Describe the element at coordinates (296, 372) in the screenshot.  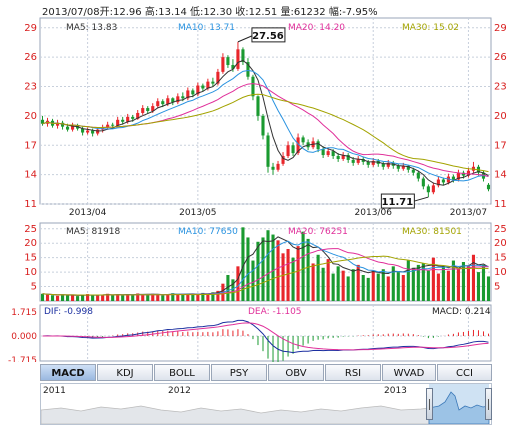
I see `tab-obv: OBV` at that location.